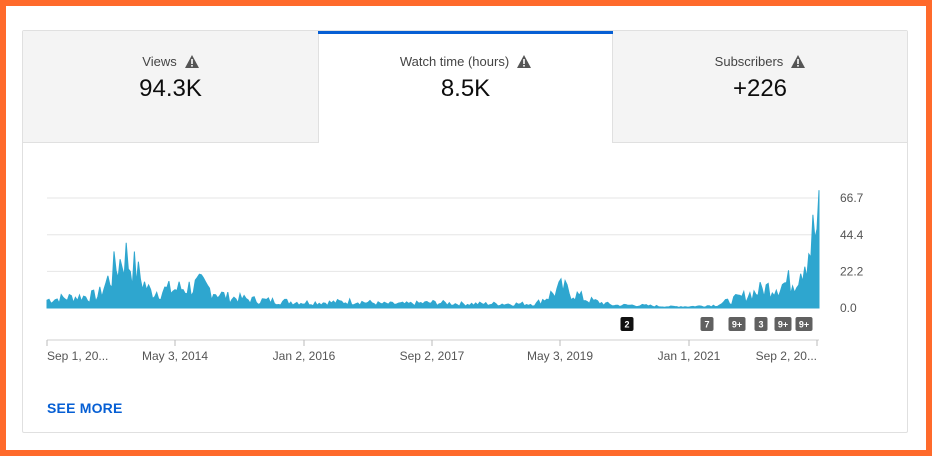 This screenshot has width=932, height=456. I want to click on tab-watch-time-value: 8.5K, so click(465, 88).